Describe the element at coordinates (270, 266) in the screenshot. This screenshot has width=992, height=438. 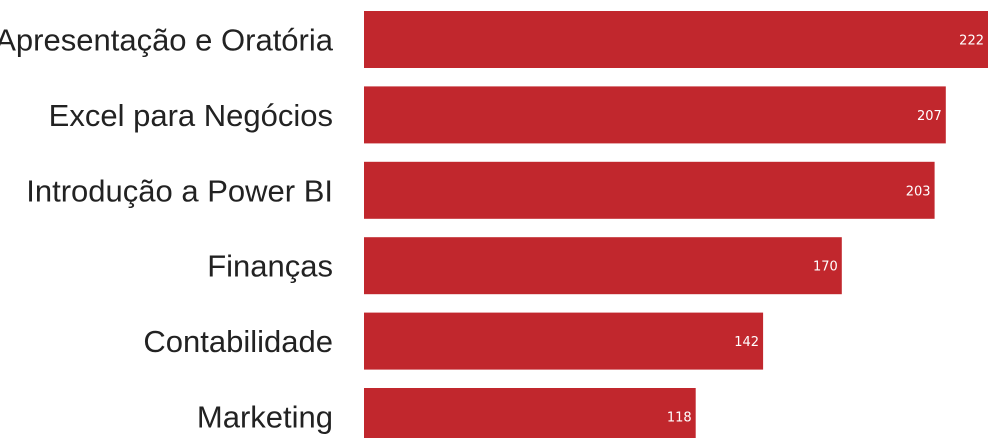
I see `category-label-3: Finanças` at that location.